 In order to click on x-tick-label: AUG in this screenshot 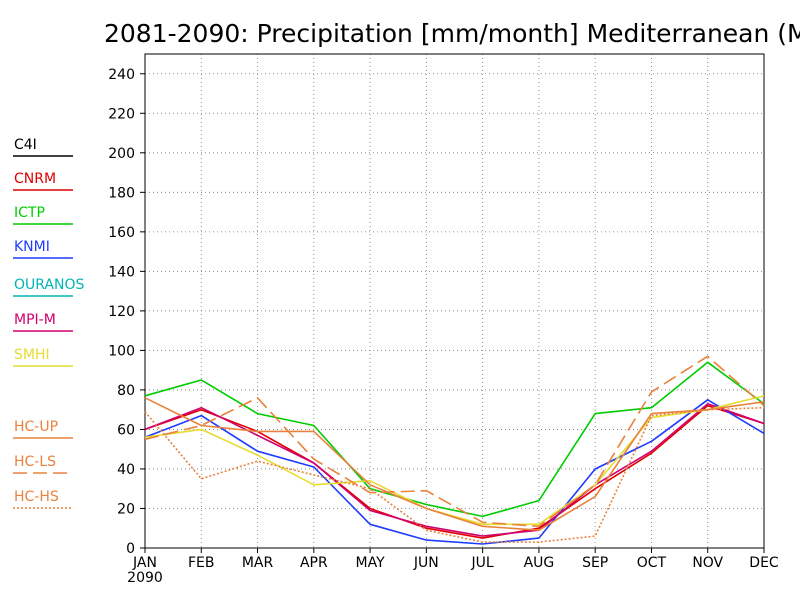, I will do `click(539, 563)`.